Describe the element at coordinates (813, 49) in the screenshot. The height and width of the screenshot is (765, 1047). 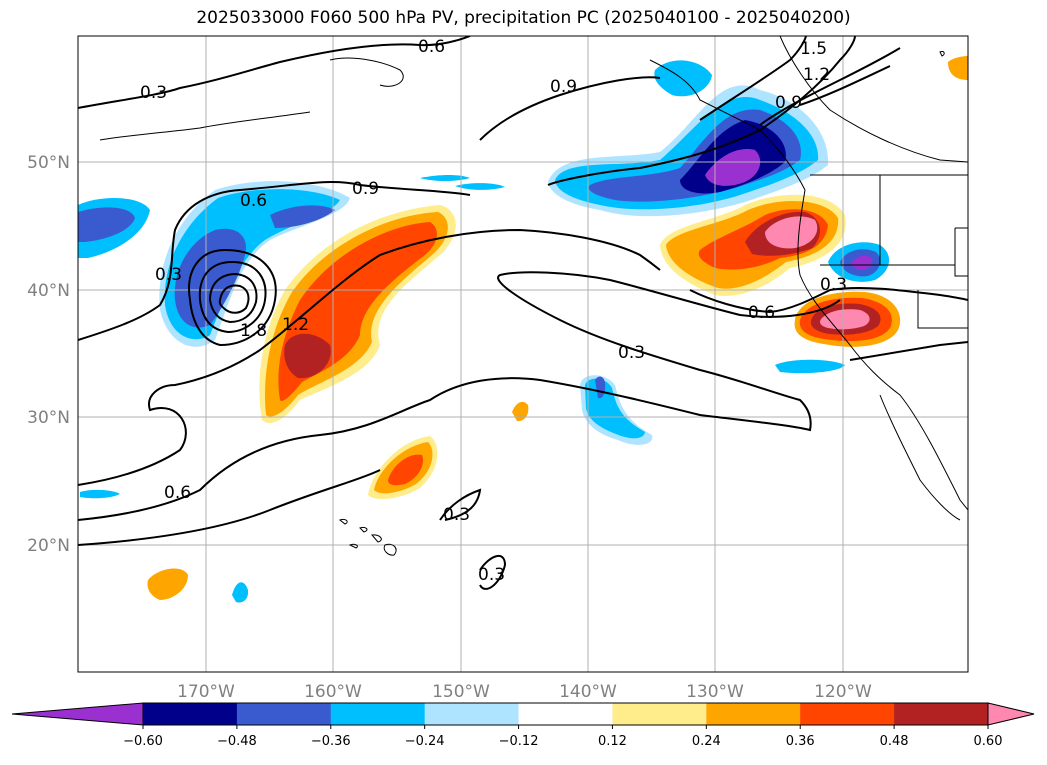
I see `contour-label: 1.5` at that location.